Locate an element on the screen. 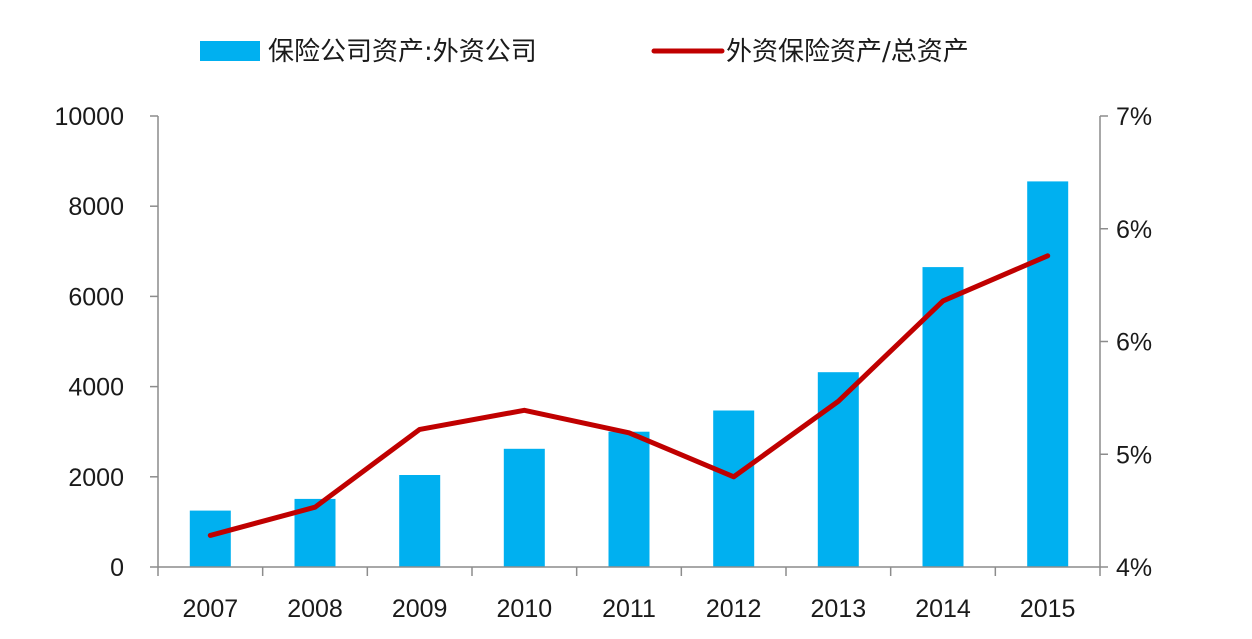 This screenshot has height=639, width=1252. x-tick-label: 2013 is located at coordinates (839, 609).